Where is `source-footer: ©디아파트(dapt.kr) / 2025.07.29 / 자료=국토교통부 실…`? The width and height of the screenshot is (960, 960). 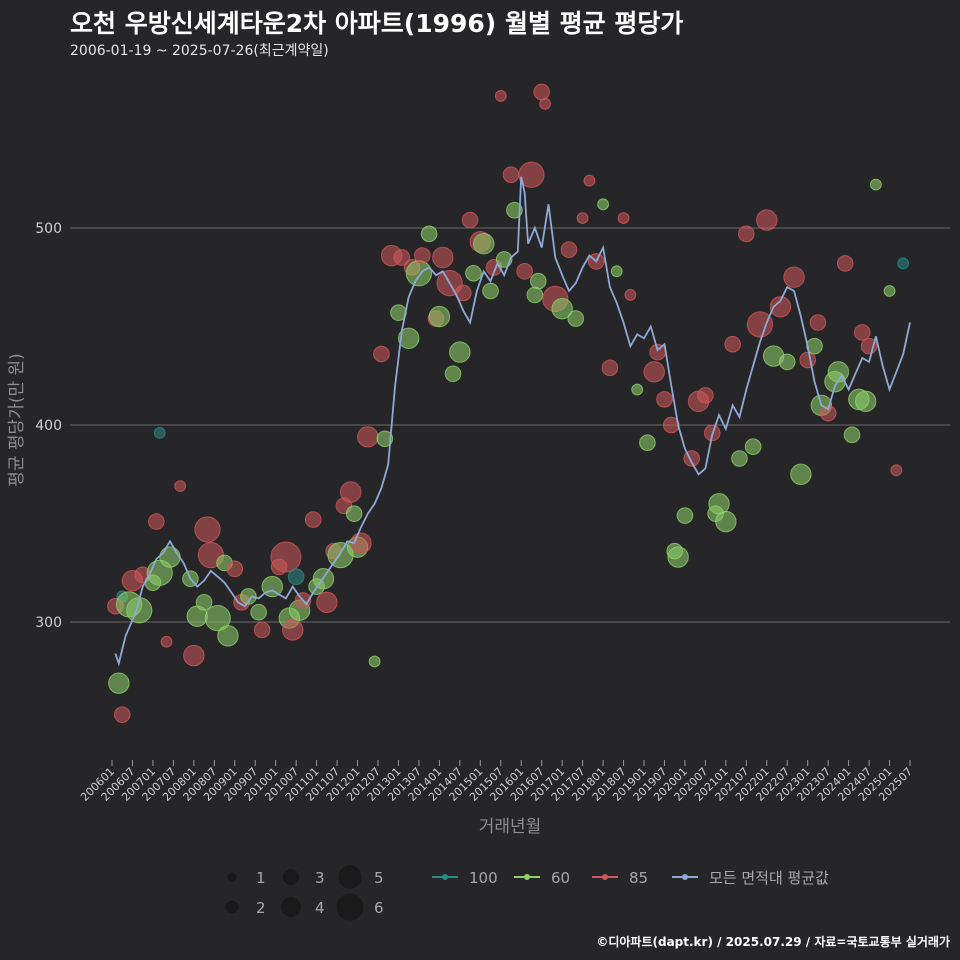 source-footer: ©디아파트(dapt.kr) / 2025.07.29 / 자료=국토교통부 실… is located at coordinates (773, 942).